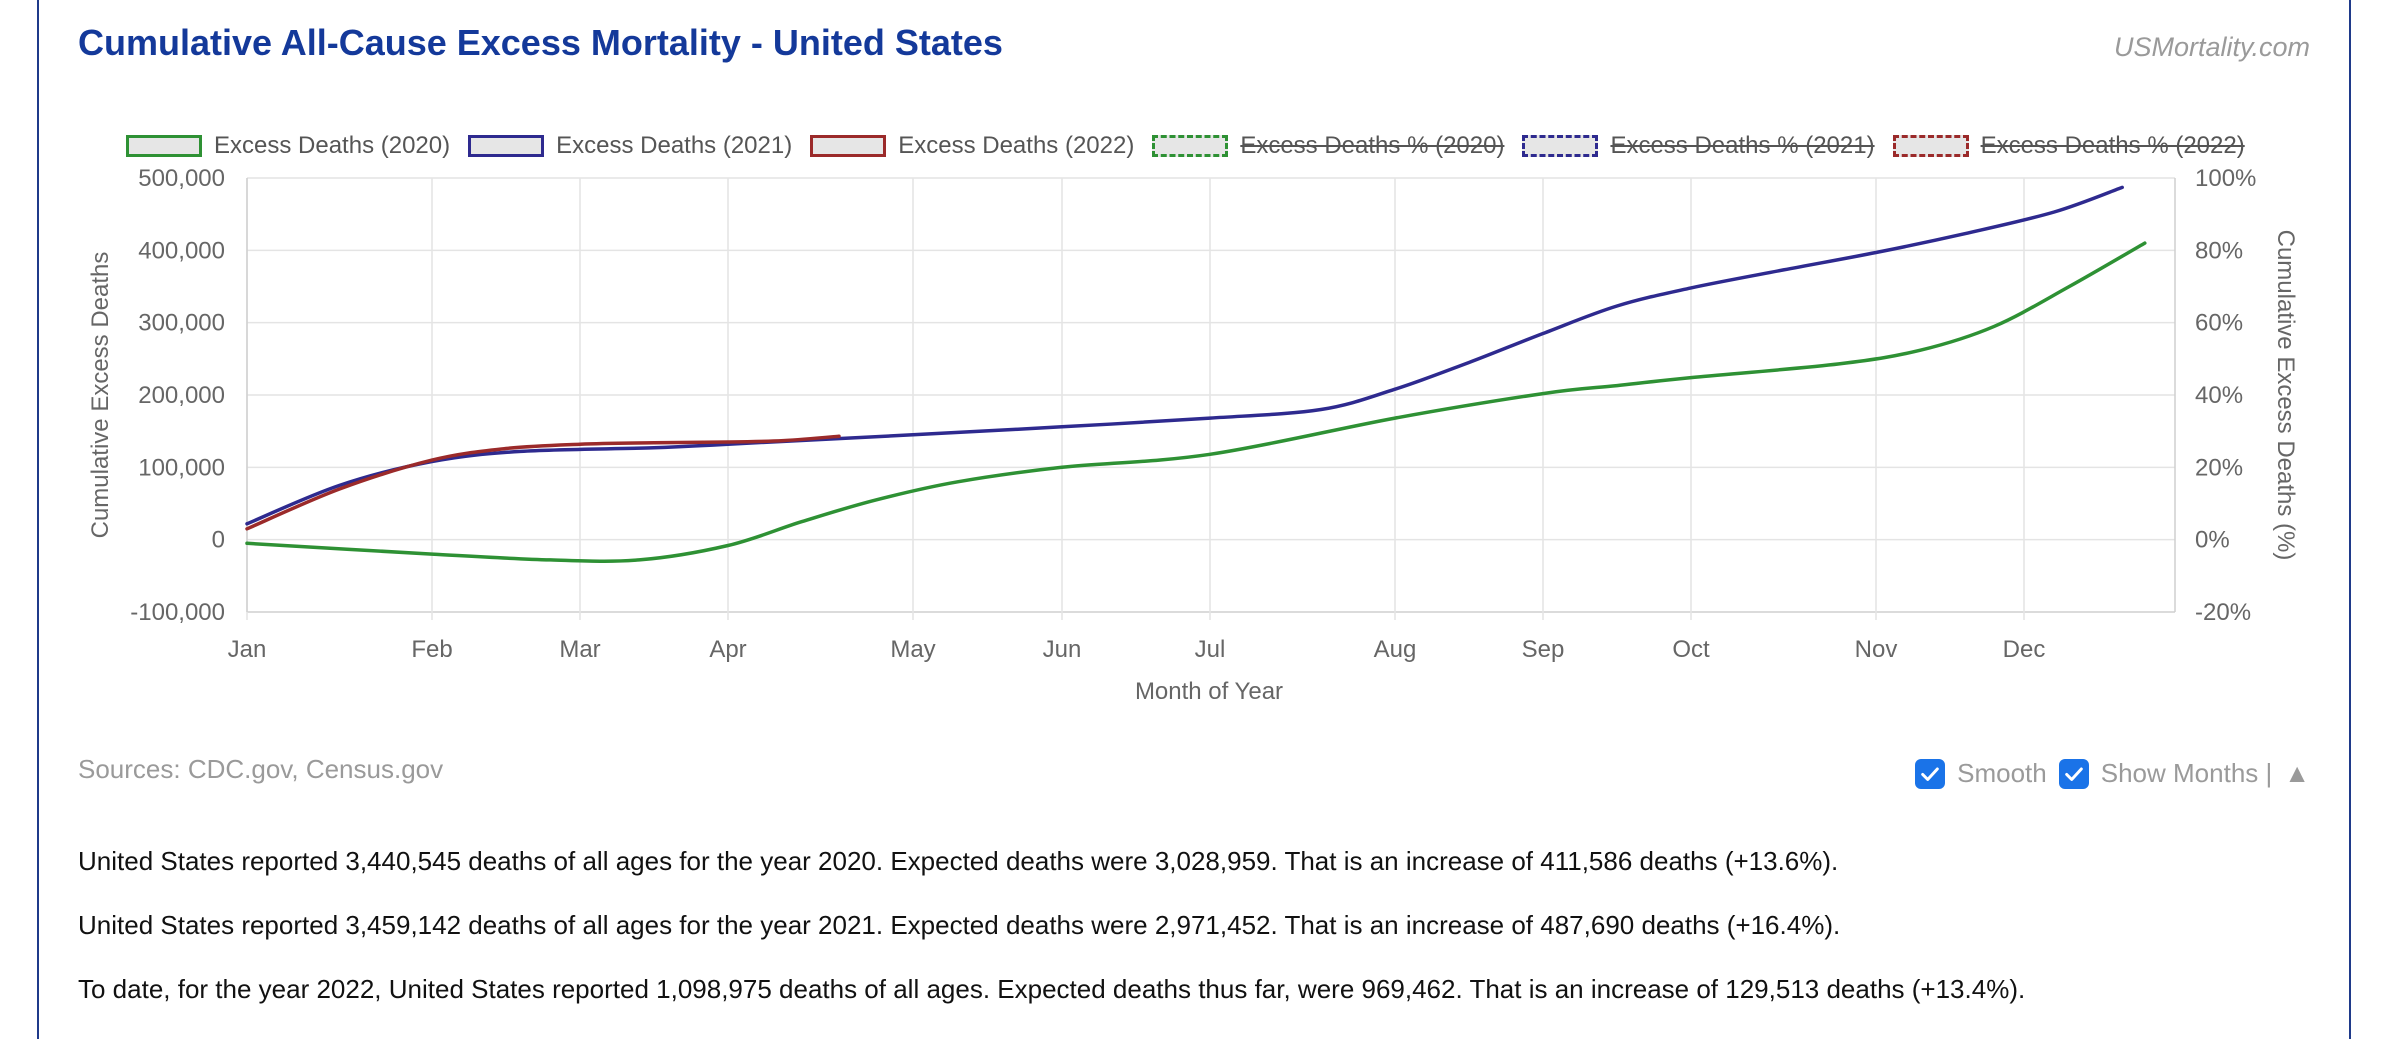 The width and height of the screenshot is (2388, 1039). Describe the element at coordinates (1372, 145) in the screenshot. I see `legend-label: Excess Deaths % (2020)` at that location.